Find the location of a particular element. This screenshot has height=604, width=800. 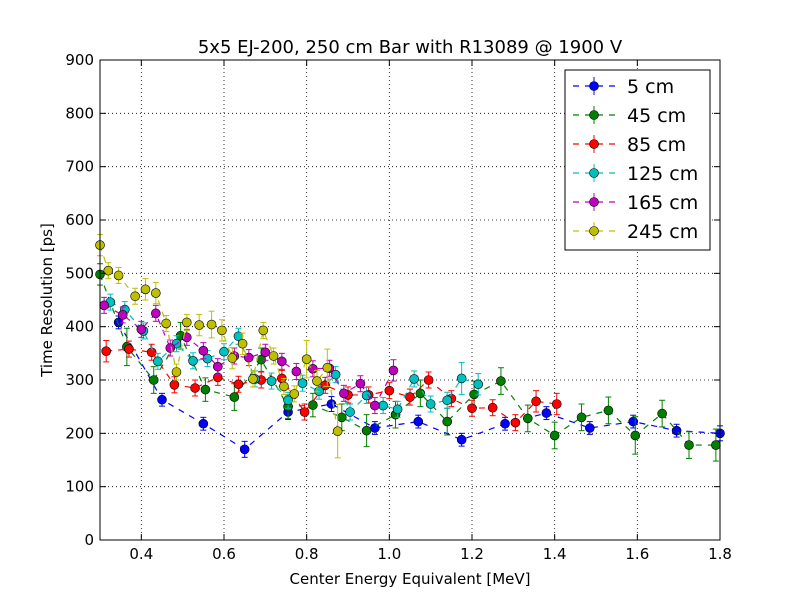

series-165-cm is located at coordinates (249, 355).